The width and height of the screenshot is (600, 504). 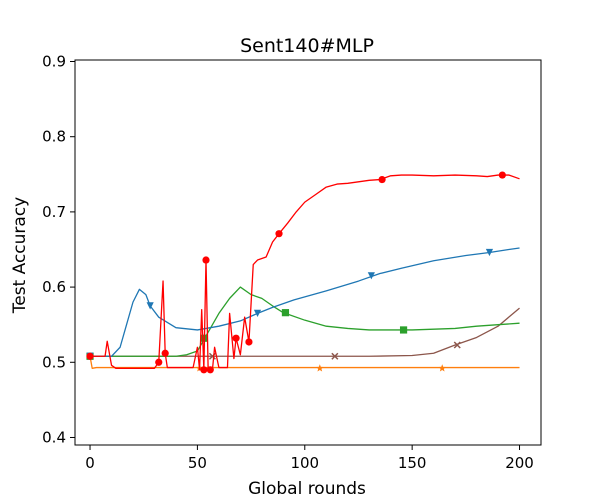 What do you see at coordinates (54, 137) in the screenshot?
I see `y-tick-label: 0.8` at bounding box center [54, 137].